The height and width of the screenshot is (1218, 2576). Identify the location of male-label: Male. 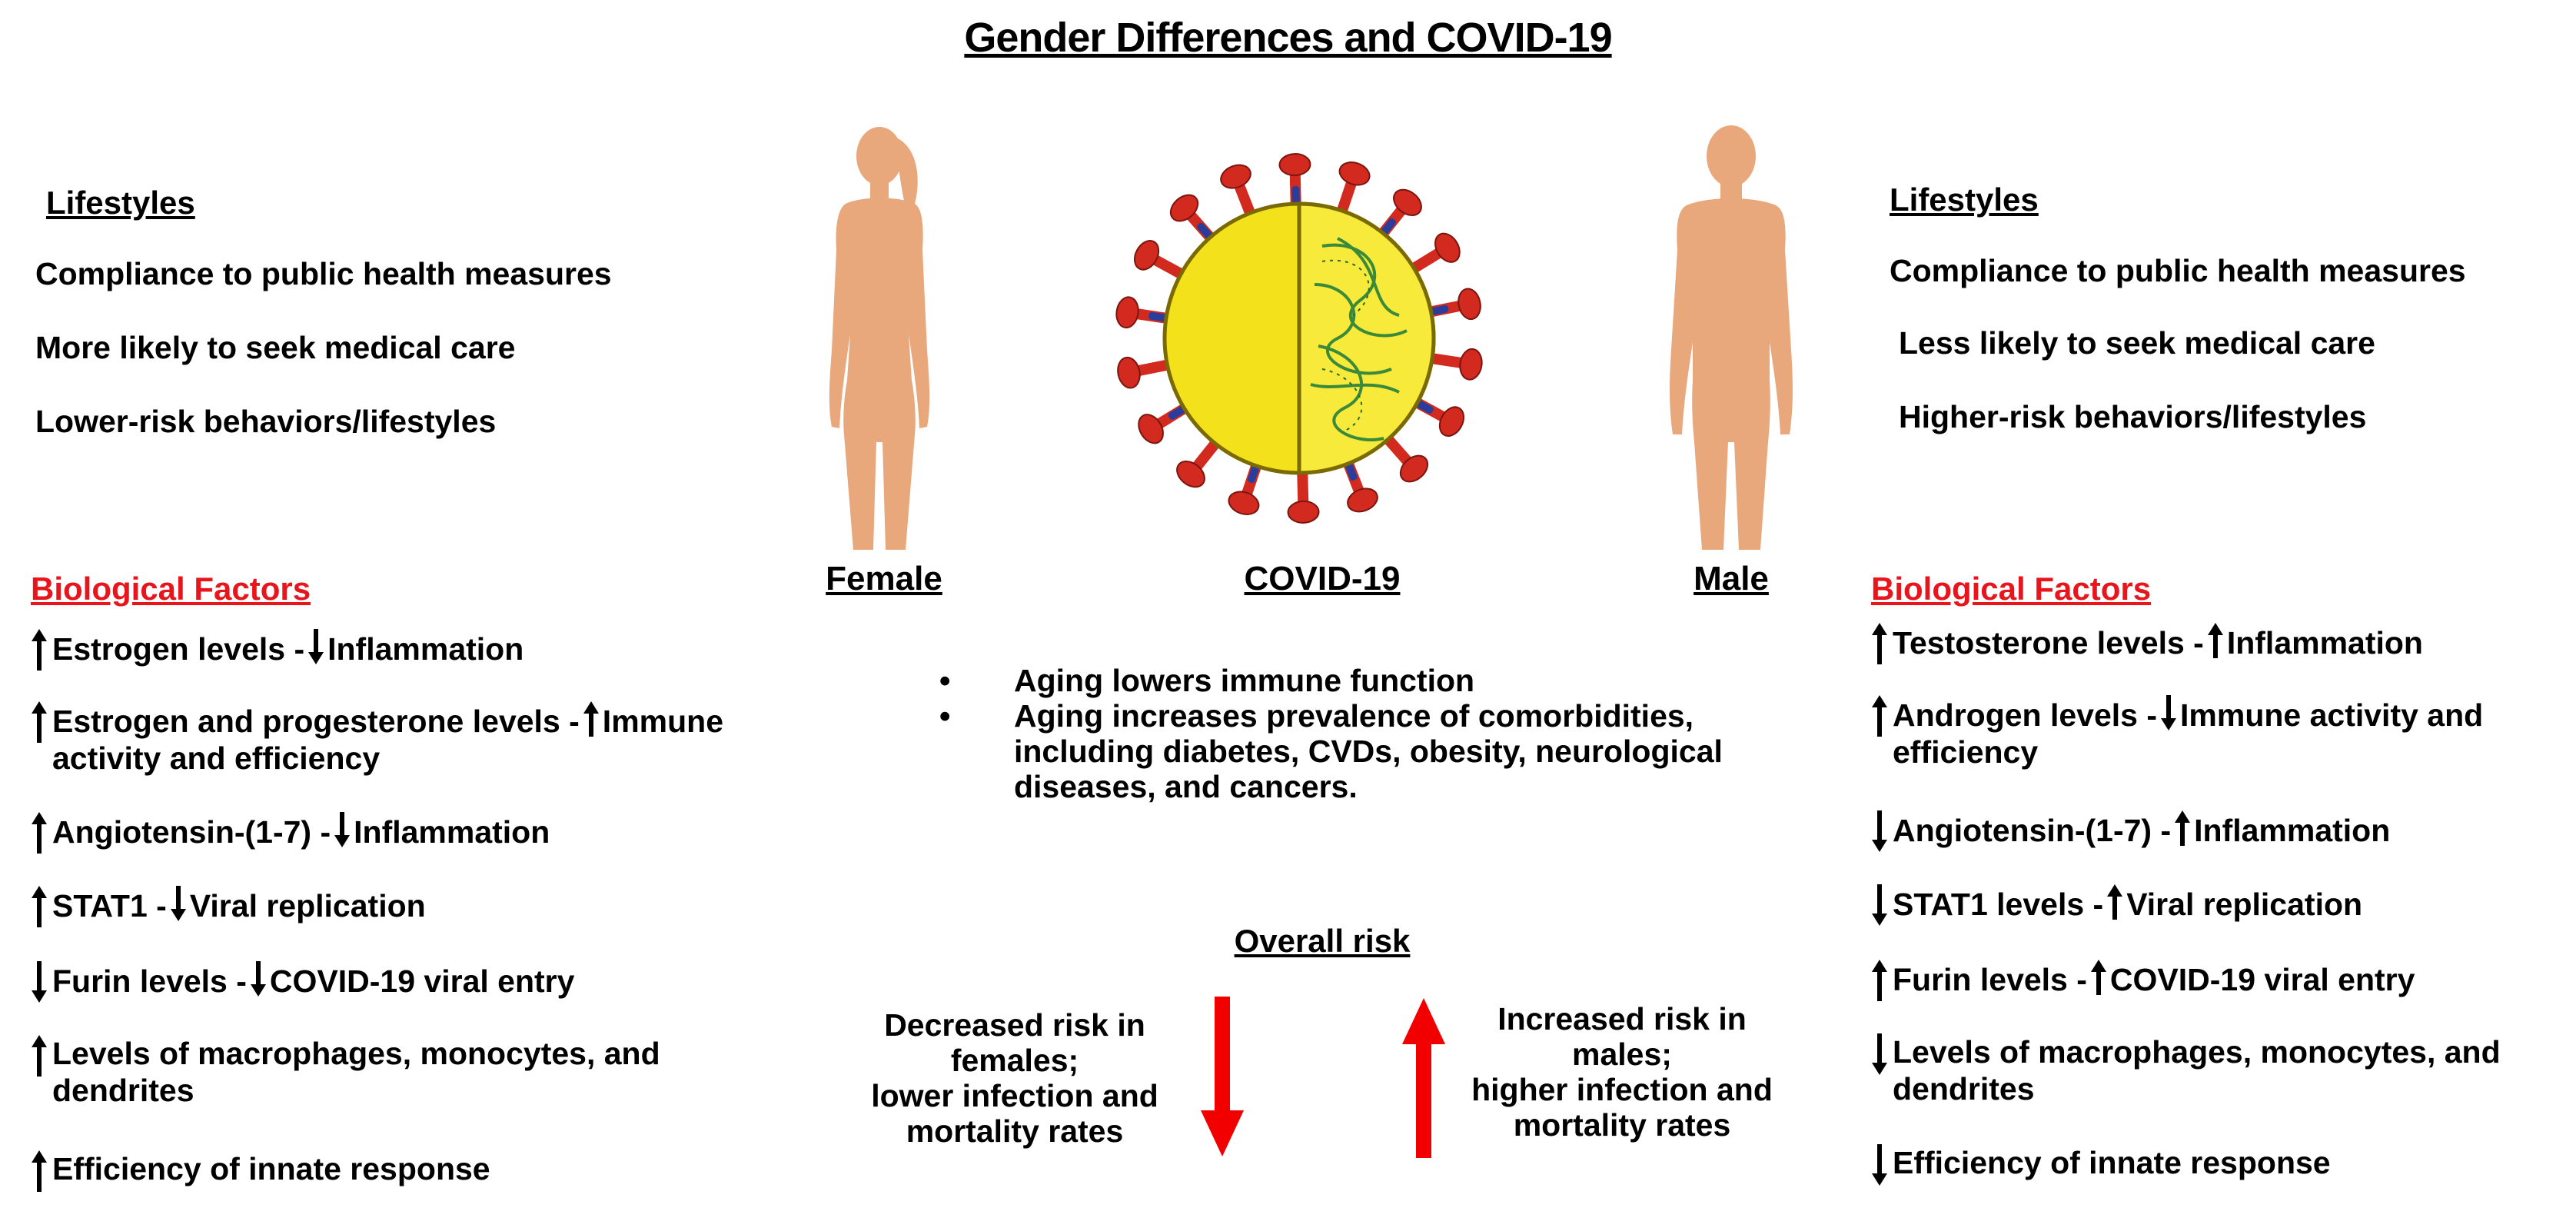
(1732, 578).